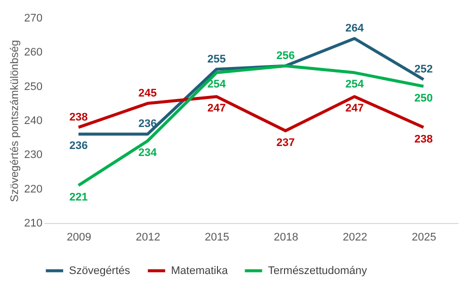  I want to click on legend-label: Matematika, so click(200, 270).